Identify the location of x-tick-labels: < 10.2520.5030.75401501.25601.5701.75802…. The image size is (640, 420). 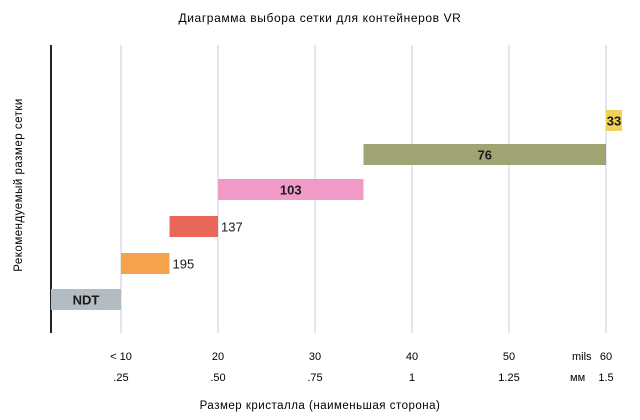
(362, 367).